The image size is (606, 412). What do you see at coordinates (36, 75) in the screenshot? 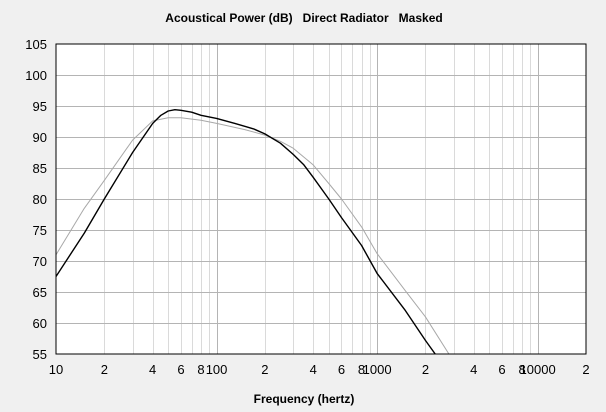
I see `y-tick-label: 100` at bounding box center [36, 75].